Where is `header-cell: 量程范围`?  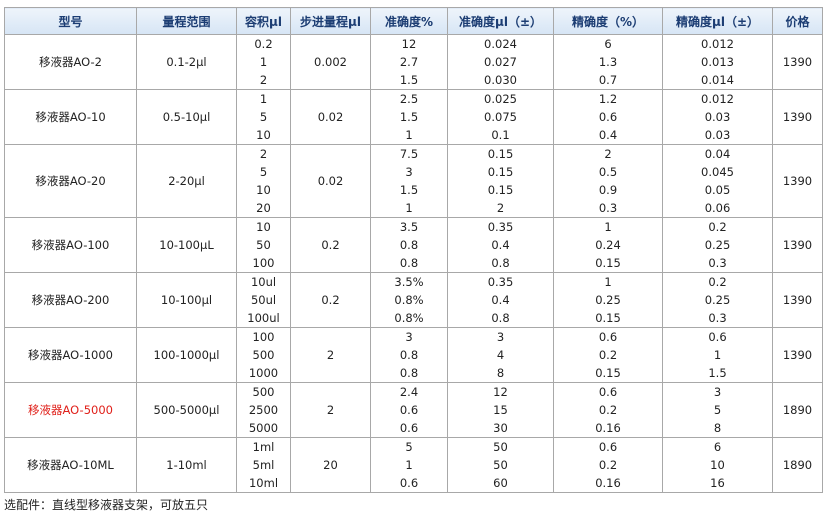 header-cell: 量程范围 is located at coordinates (186, 21).